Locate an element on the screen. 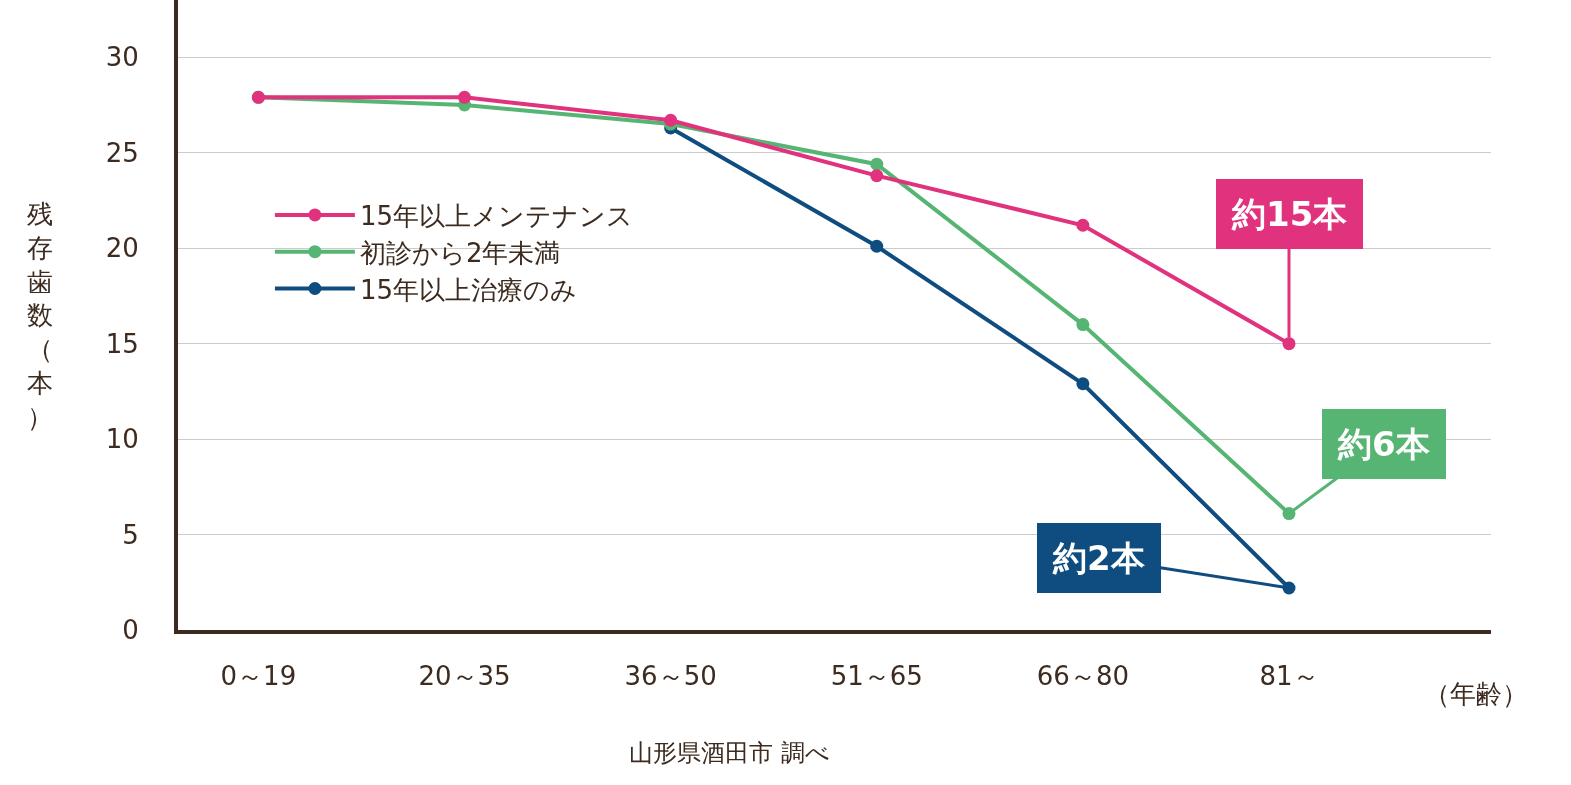 This screenshot has width=1571, height=785. y-tick-label: 20 is located at coordinates (122, 248).